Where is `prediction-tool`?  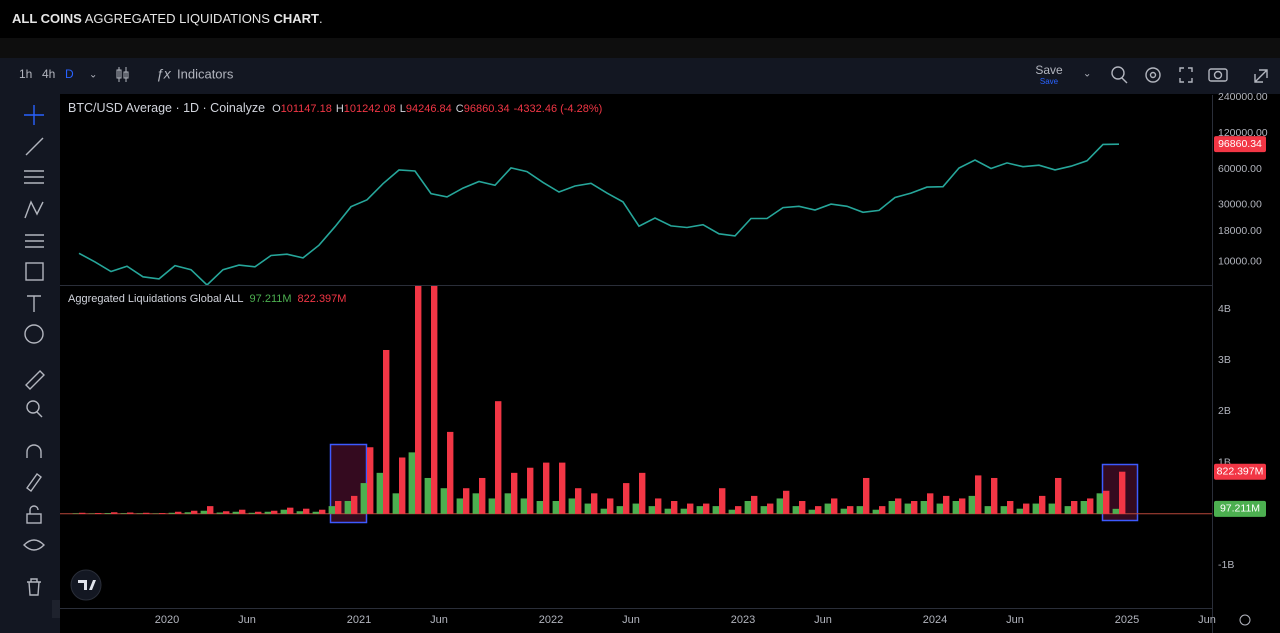
prediction-tool is located at coordinates (34, 241).